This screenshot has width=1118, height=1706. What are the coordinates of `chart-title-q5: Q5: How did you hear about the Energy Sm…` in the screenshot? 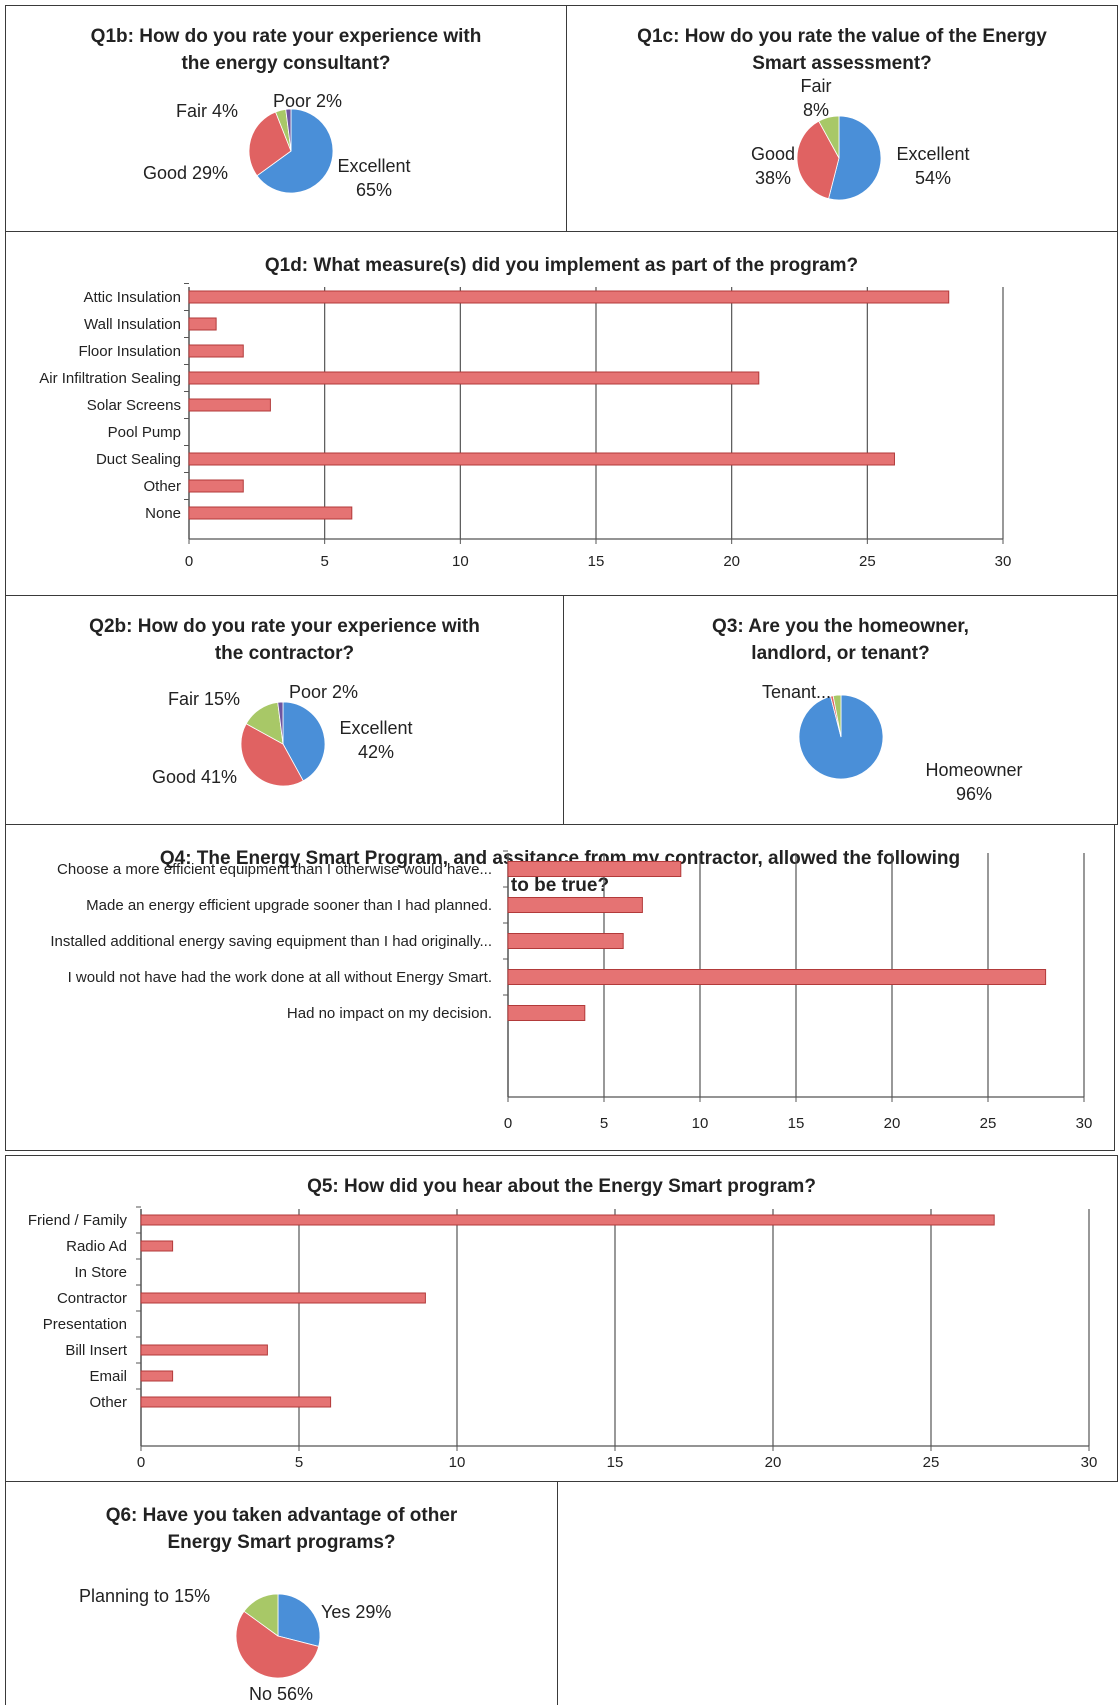 It's located at (561, 1186).